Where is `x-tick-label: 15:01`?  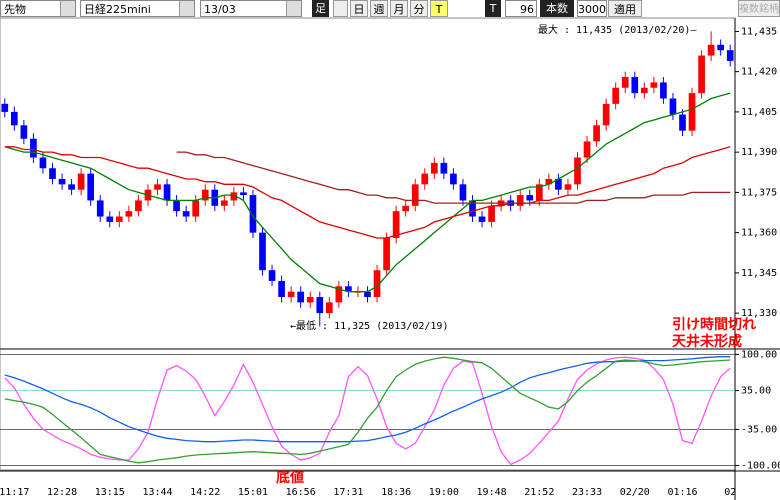
x-tick-label: 15:01 is located at coordinates (253, 492).